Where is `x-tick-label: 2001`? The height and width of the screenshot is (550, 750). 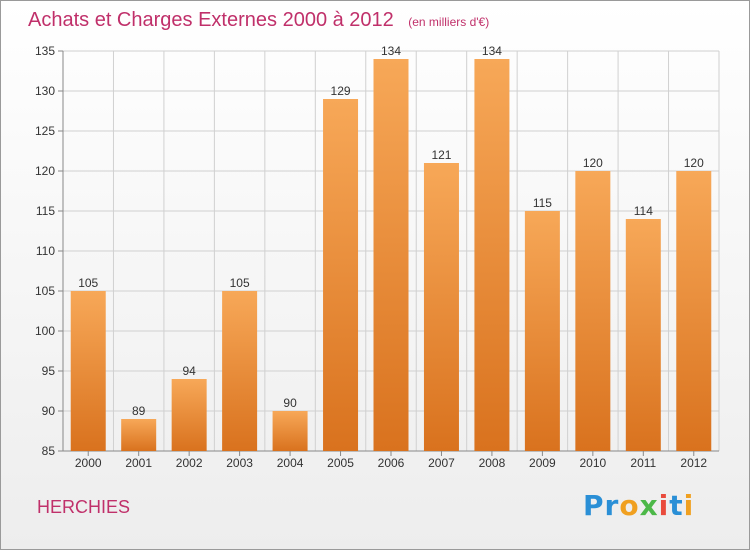
x-tick-label: 2001 is located at coordinates (138, 463).